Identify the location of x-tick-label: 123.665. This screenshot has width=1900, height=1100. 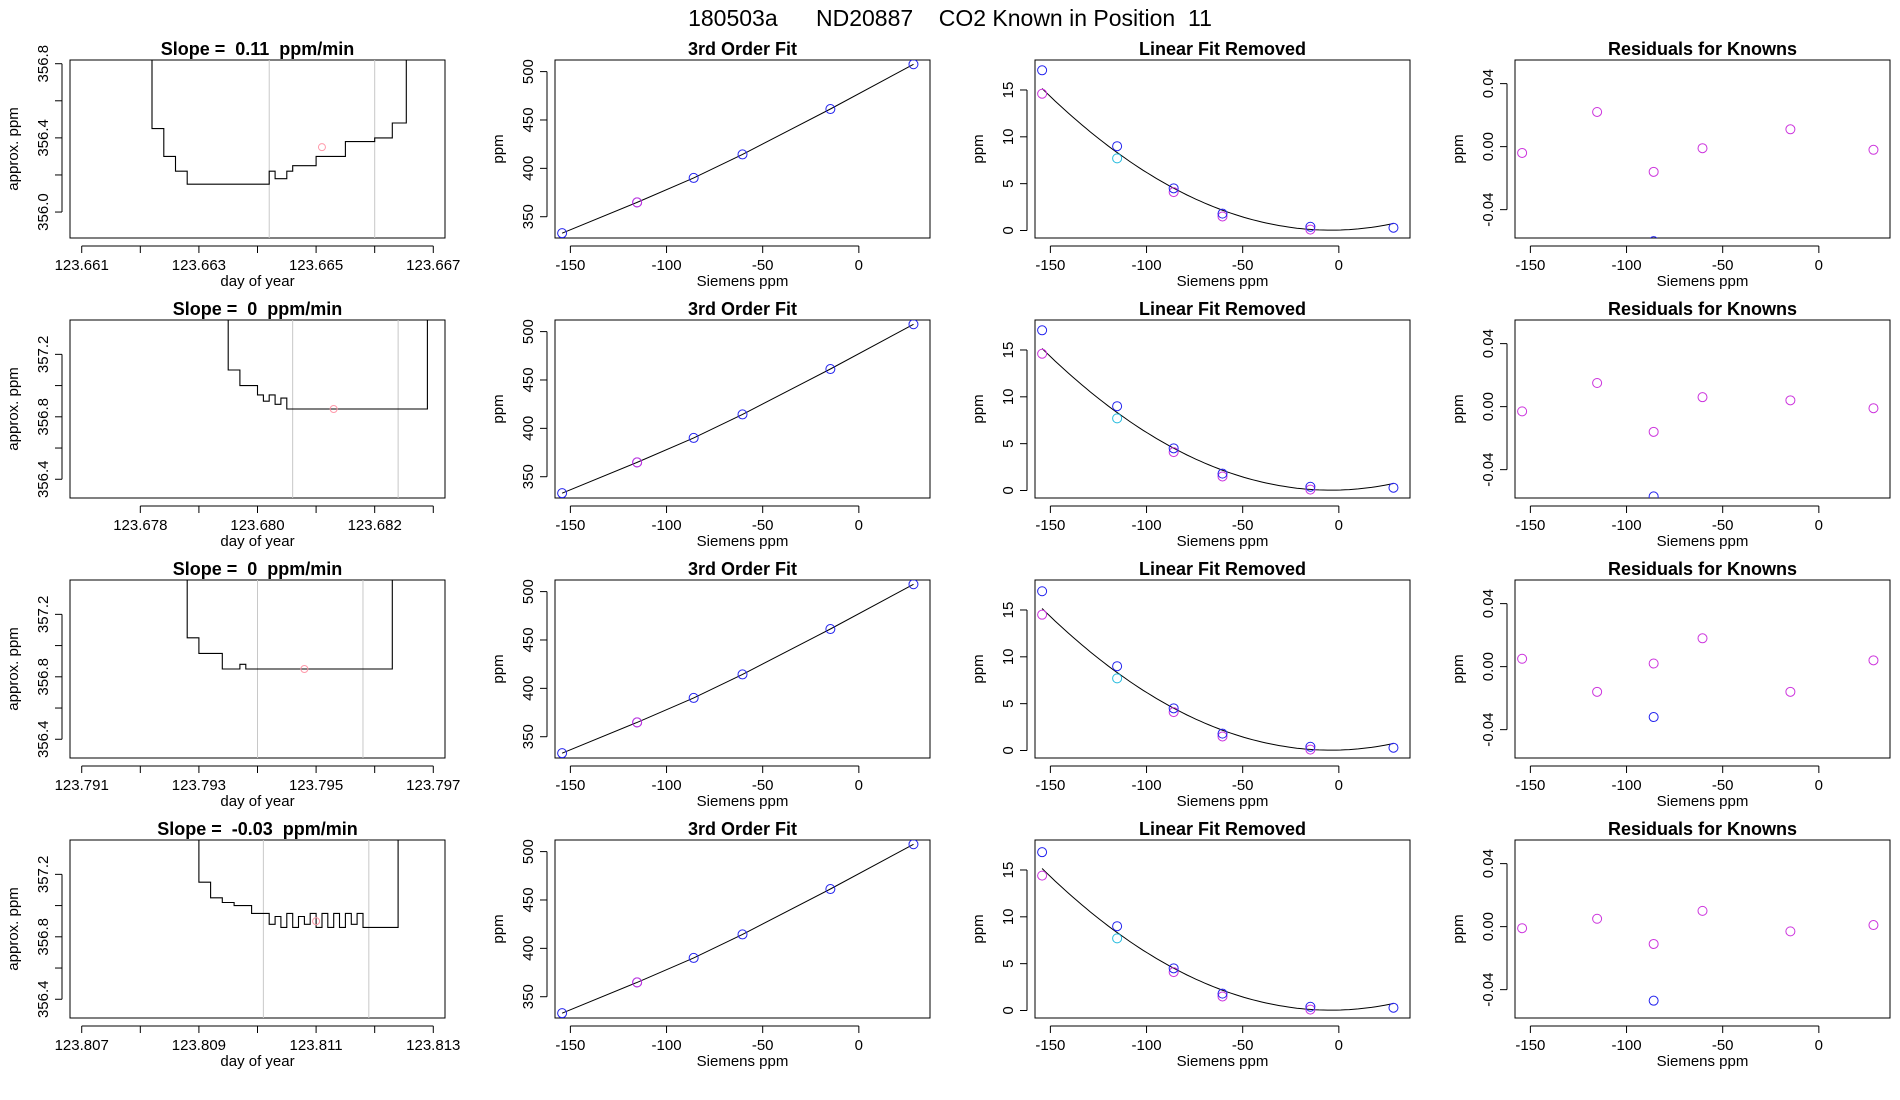
(316, 265).